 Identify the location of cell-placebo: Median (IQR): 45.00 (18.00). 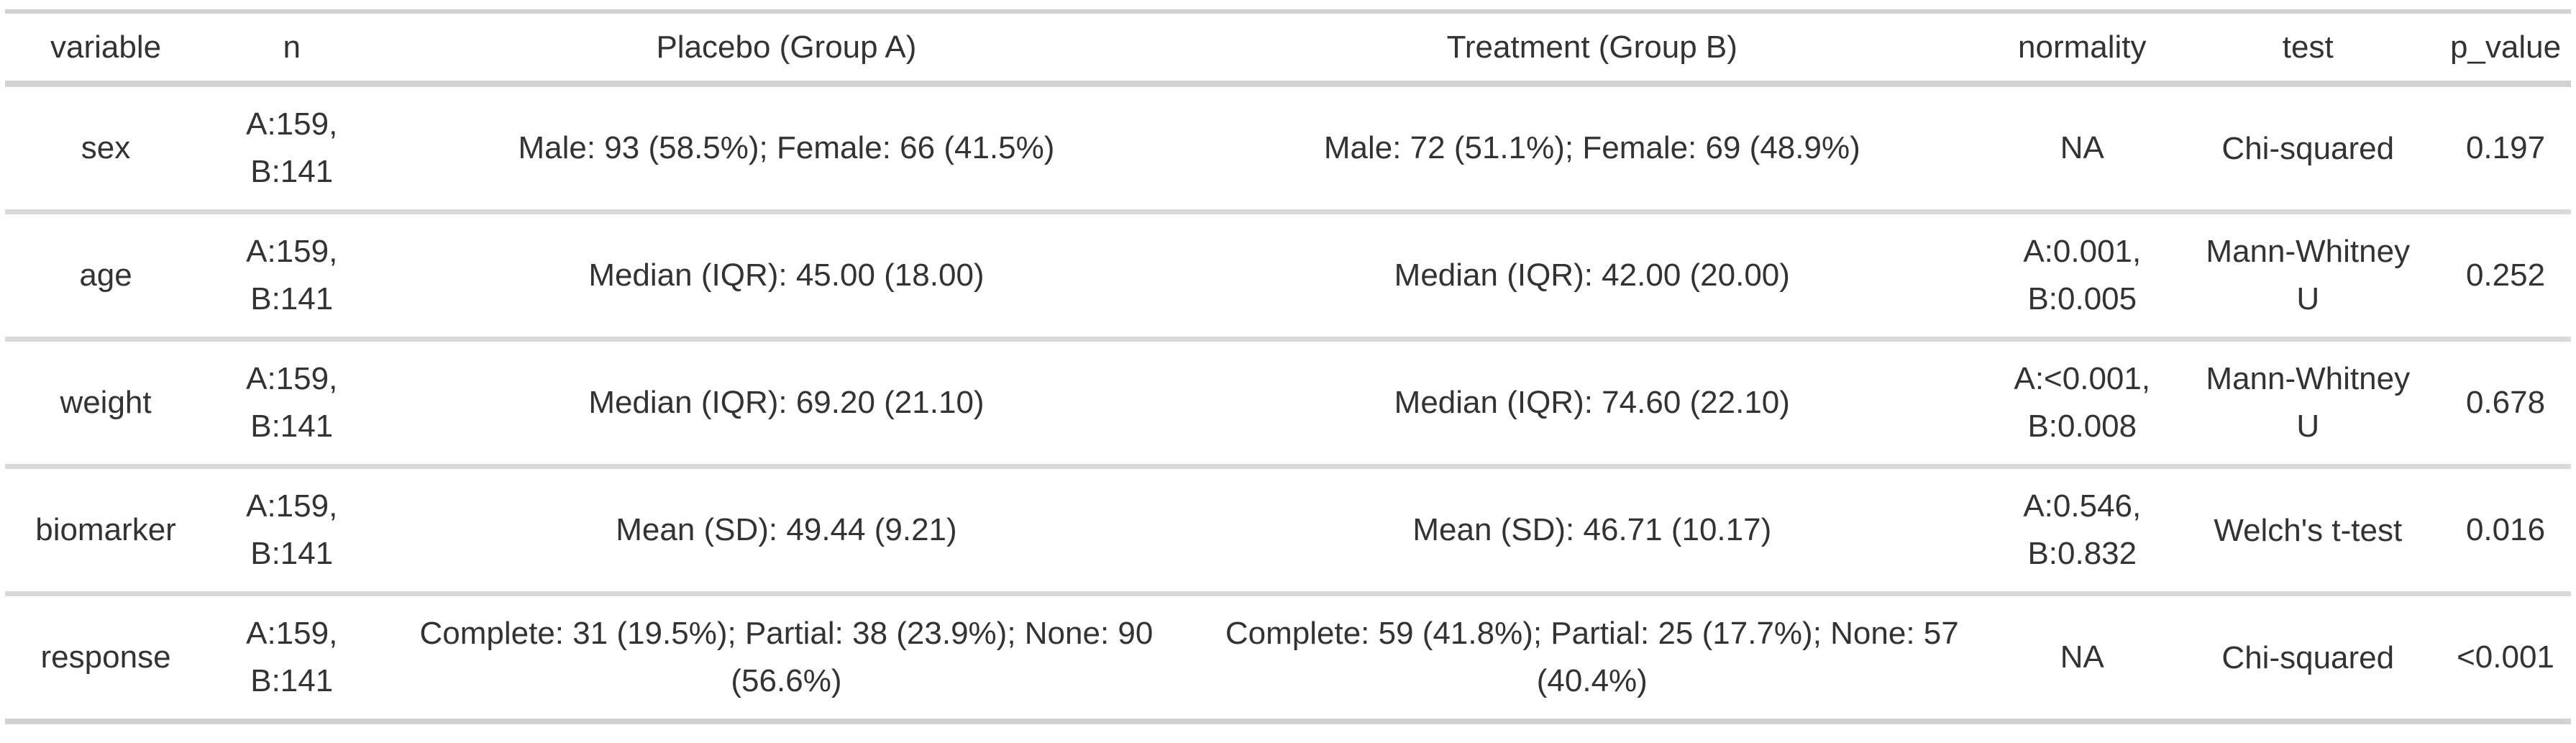
(786, 276).